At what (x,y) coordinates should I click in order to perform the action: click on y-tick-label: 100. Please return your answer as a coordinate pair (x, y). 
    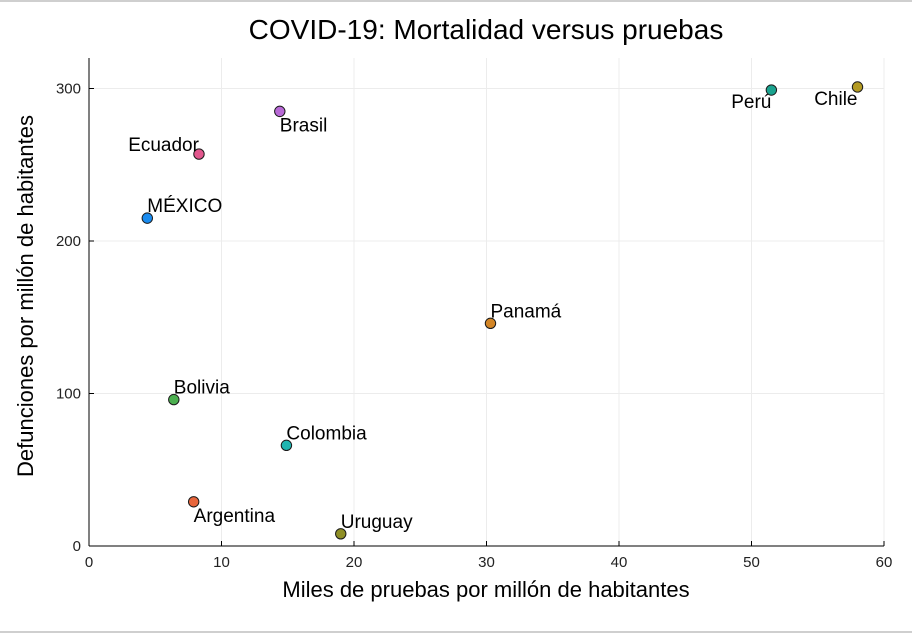
    Looking at the image, I should click on (68, 394).